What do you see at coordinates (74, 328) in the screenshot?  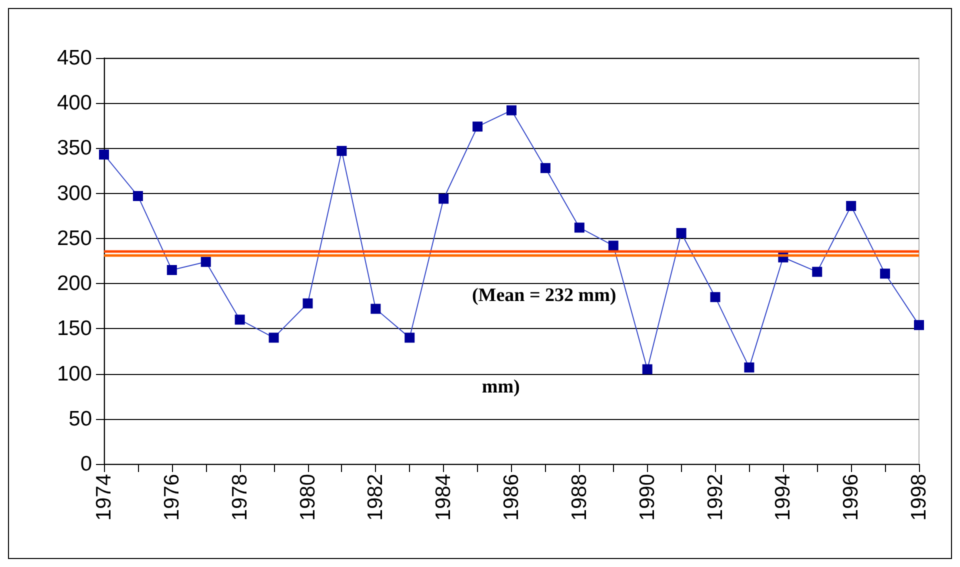 I see `y-tick-label: 150` at bounding box center [74, 328].